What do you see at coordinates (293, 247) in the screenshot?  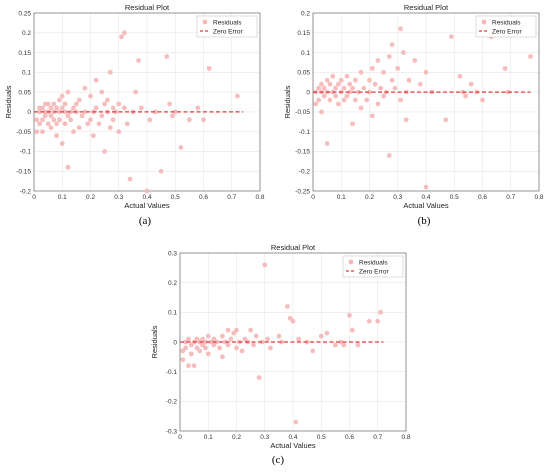 I see `chart-title: Residual Plot` at bounding box center [293, 247].